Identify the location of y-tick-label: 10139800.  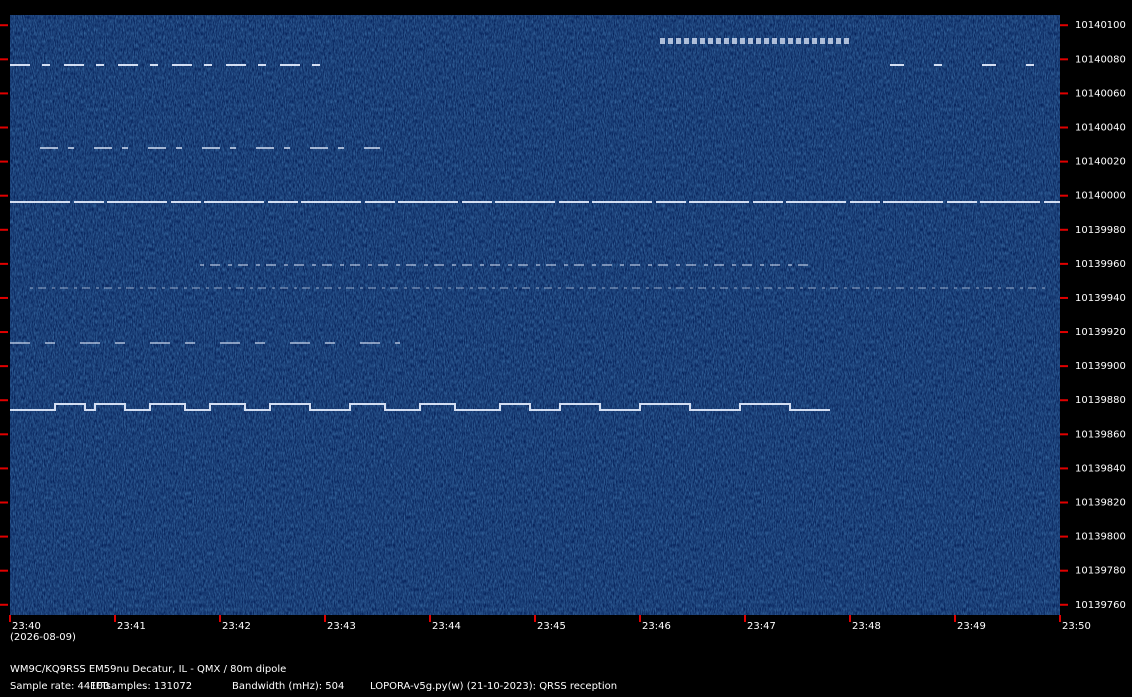
(1100, 537).